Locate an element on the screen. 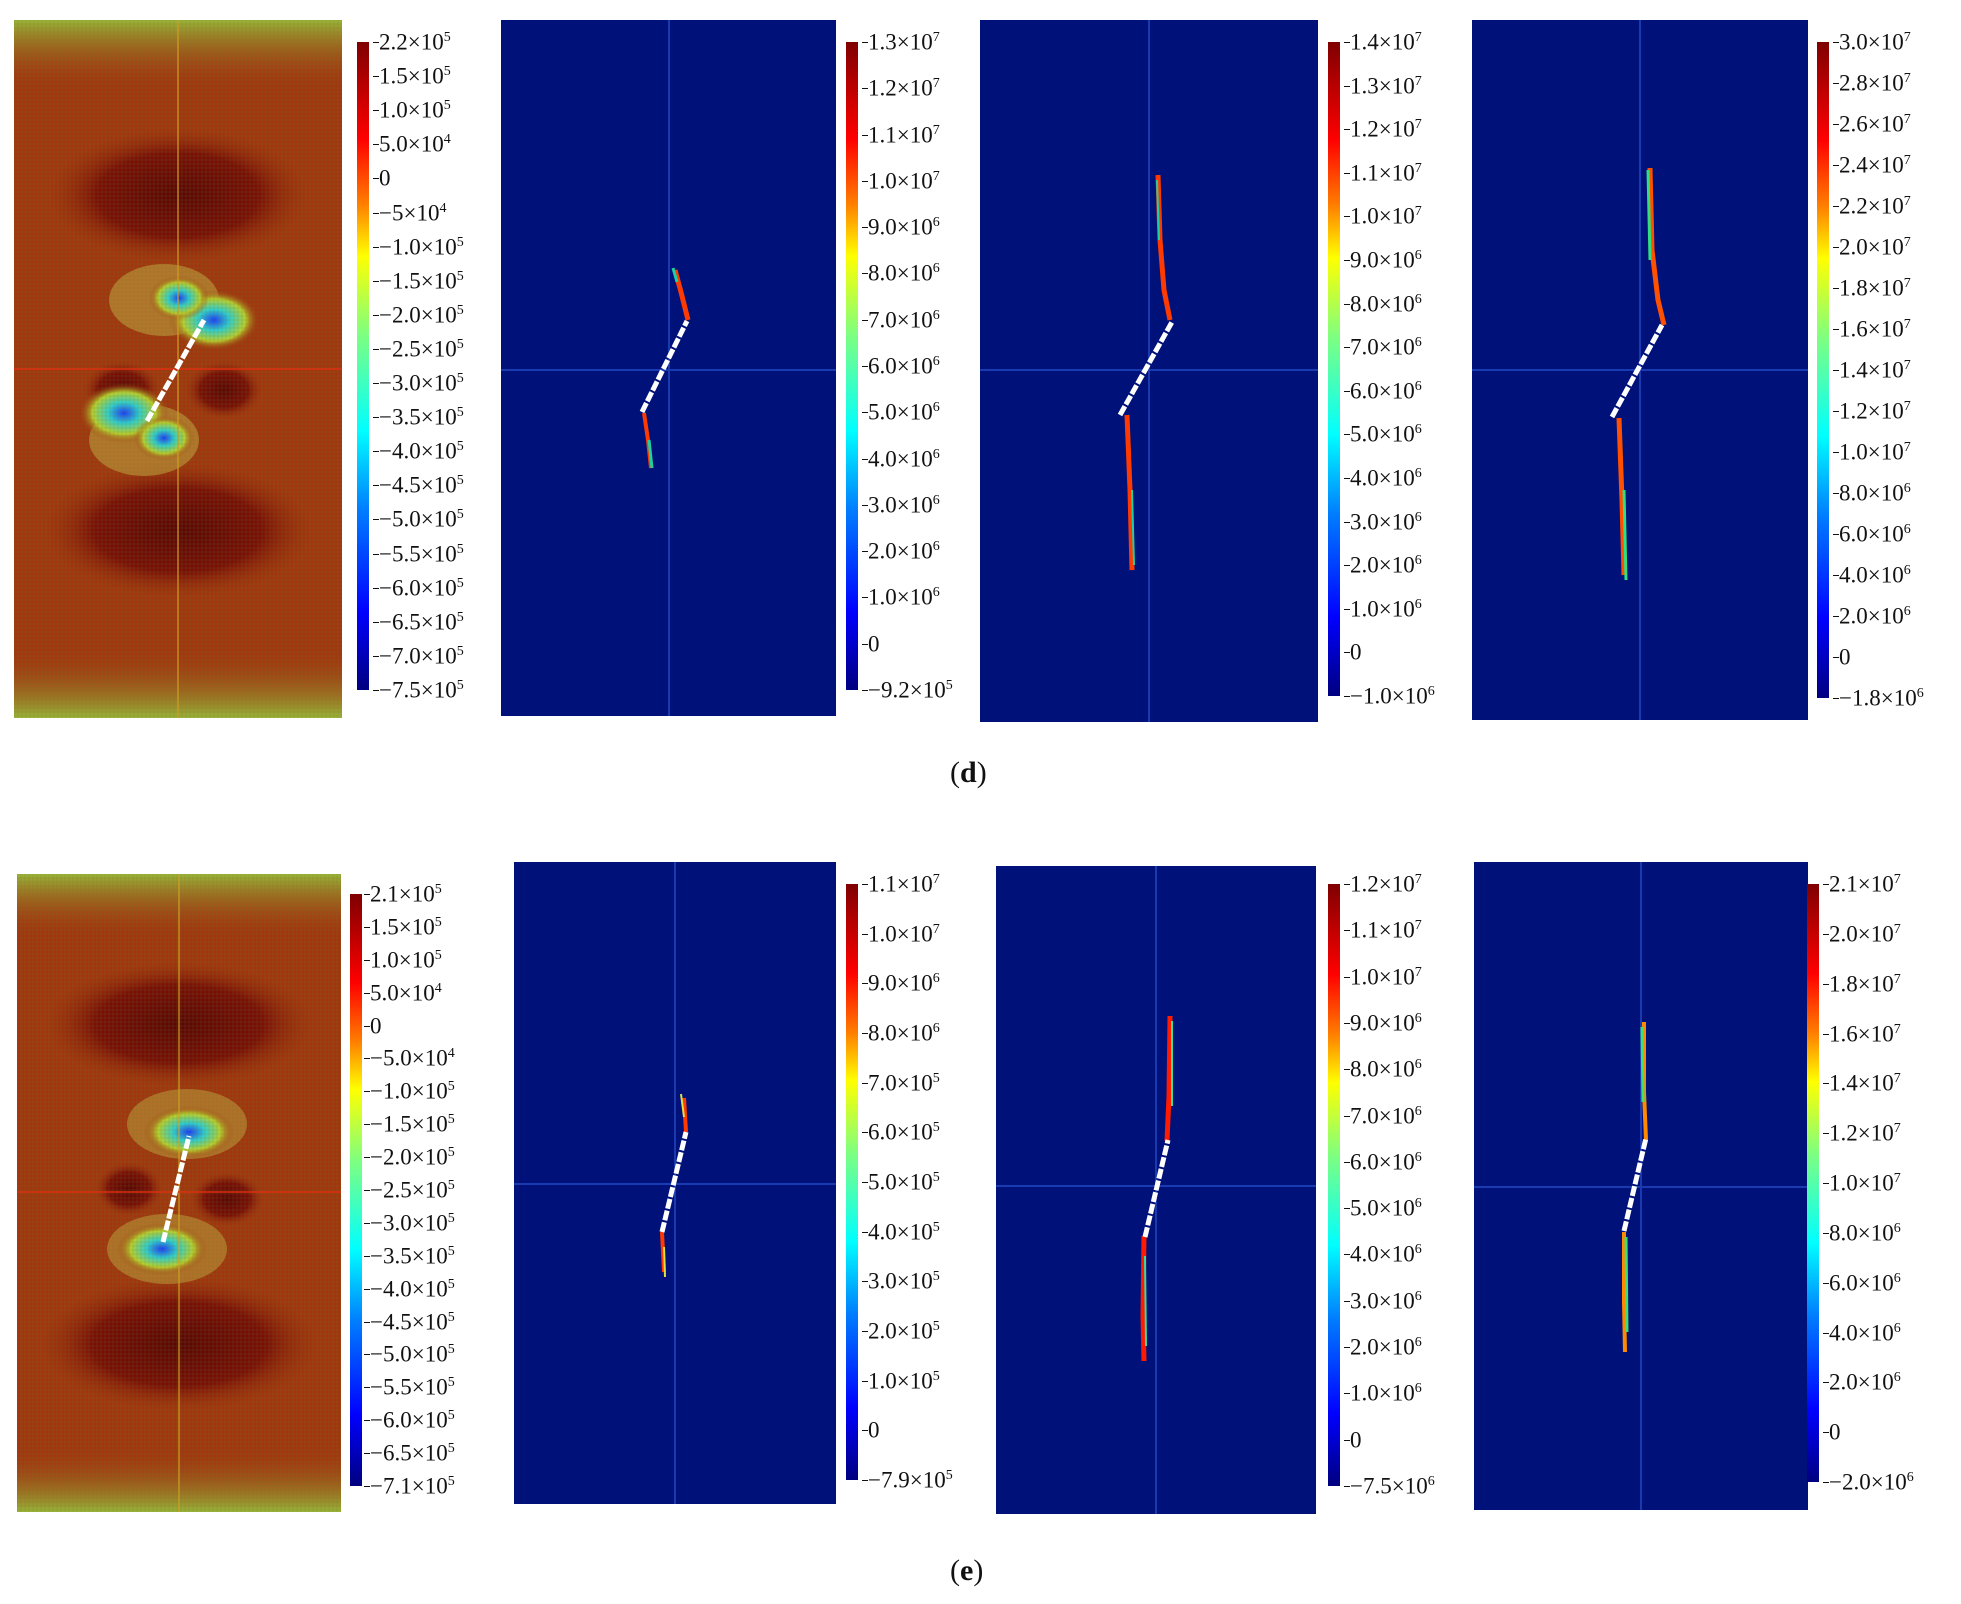 This screenshot has height=1604, width=1961. colorbar-tick-label: −6.5×10⁵ is located at coordinates (412, 1453).